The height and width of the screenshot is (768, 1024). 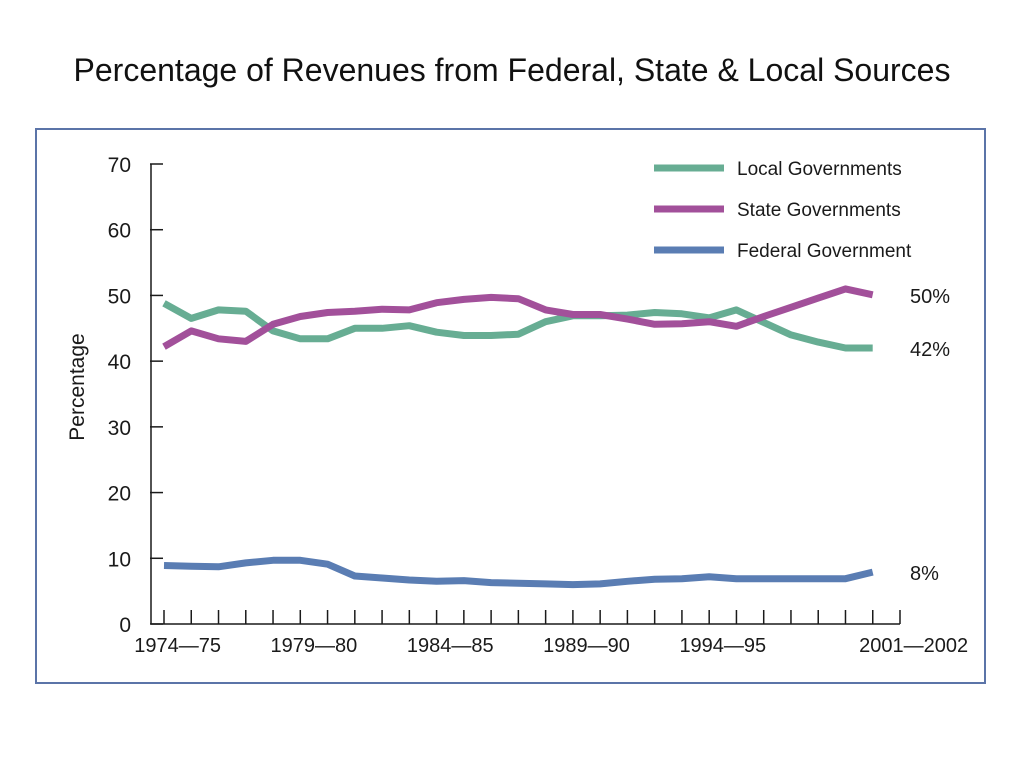 What do you see at coordinates (119, 165) in the screenshot?
I see `y-tick-label: 70` at bounding box center [119, 165].